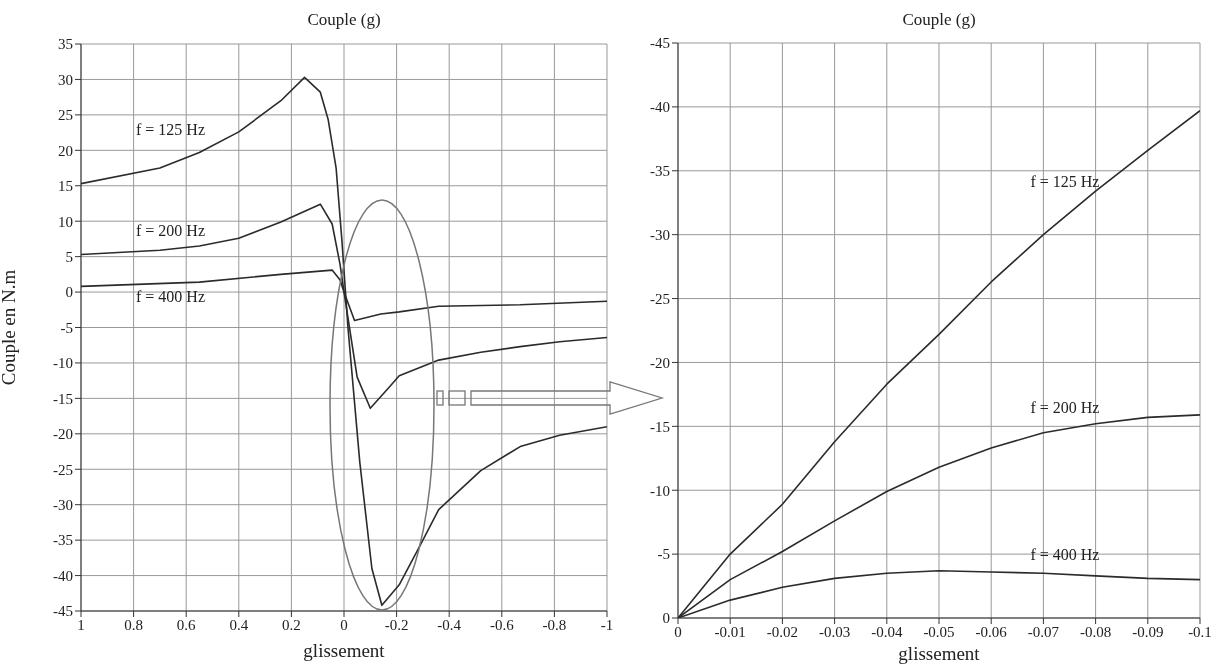  What do you see at coordinates (607, 624) in the screenshot?
I see `x-tick-label: -1` at bounding box center [607, 624].